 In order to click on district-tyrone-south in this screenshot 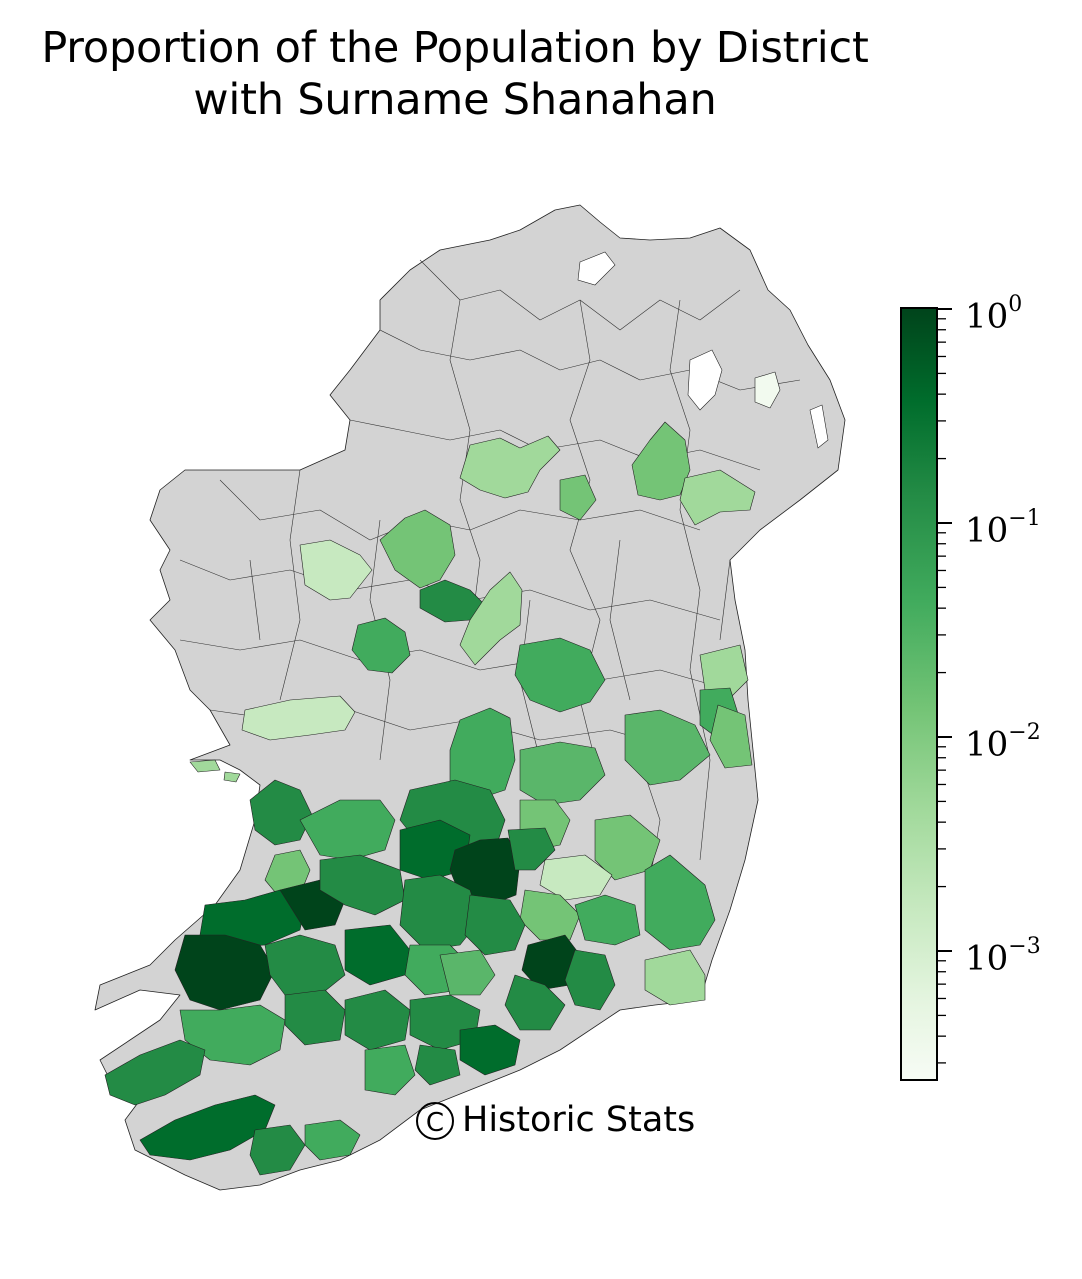, I will do `click(578, 497)`.